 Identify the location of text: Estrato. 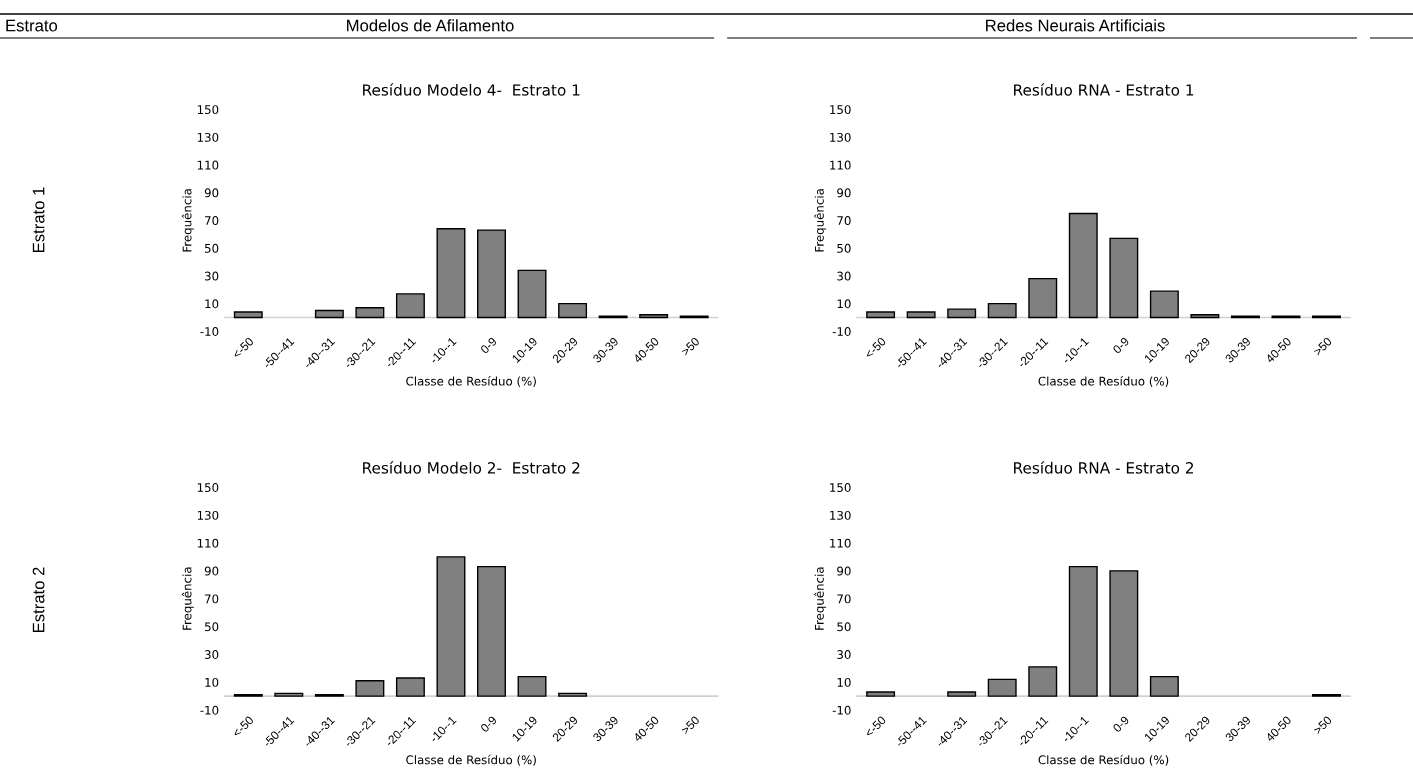
(32, 25).